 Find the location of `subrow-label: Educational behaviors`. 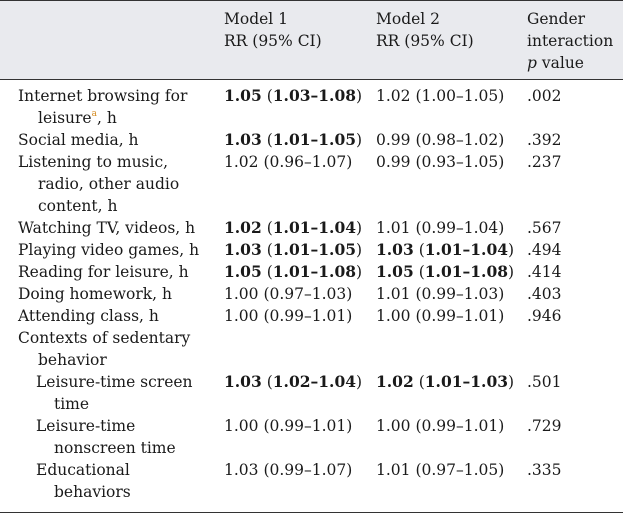

subrow-label: Educational behaviors is located at coordinates (118, 481).